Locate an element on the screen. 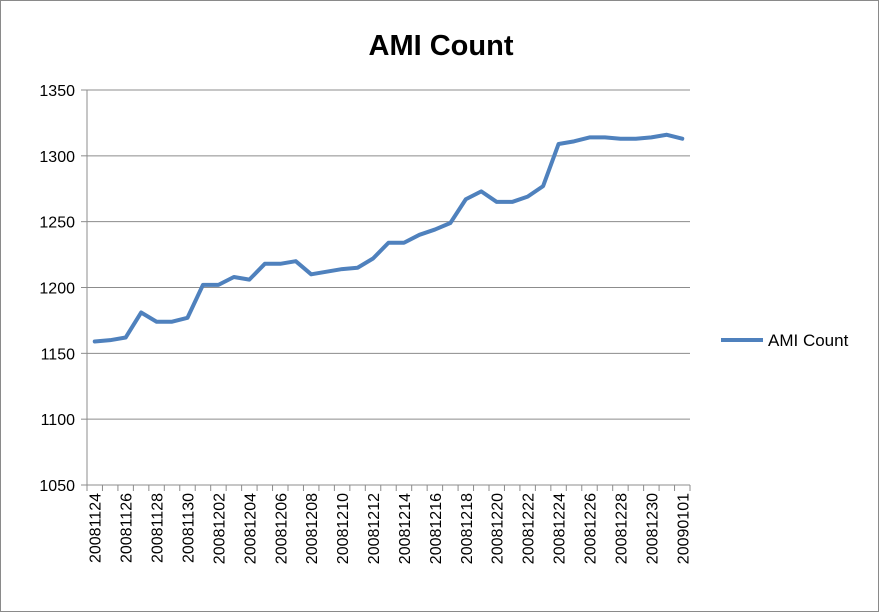 This screenshot has width=879, height=613. x-tick-label: 20081202 is located at coordinates (219, 528).